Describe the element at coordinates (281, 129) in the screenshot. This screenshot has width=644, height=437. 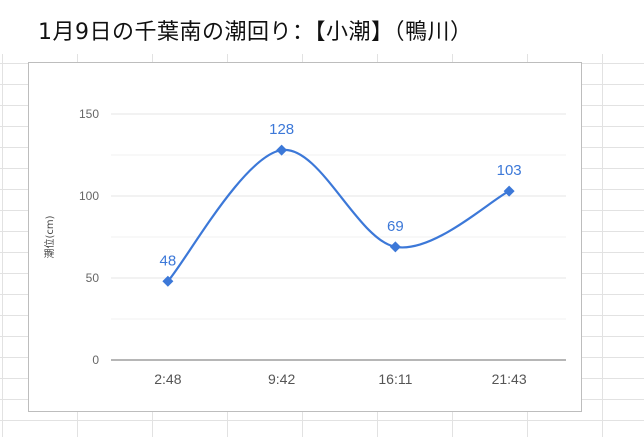
I see `data-label: 128` at that location.